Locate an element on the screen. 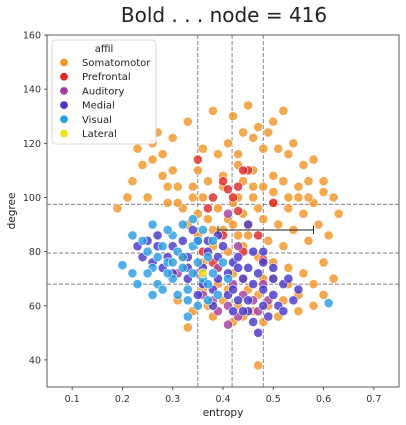  legend-marker-visual is located at coordinates (64, 119).